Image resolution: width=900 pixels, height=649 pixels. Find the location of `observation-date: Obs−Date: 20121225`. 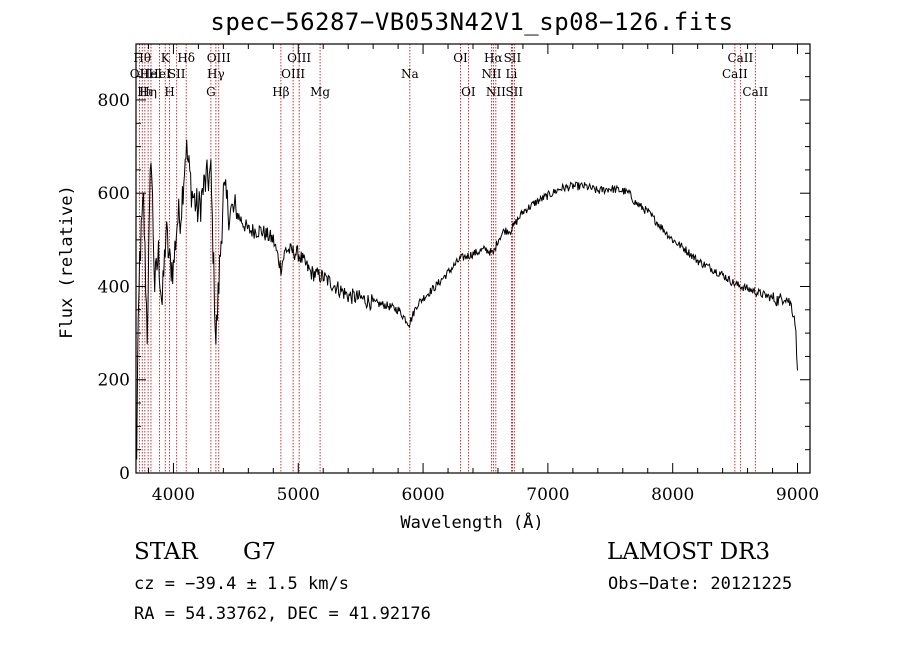

observation-date: Obs−Date: 20121225 is located at coordinates (700, 584).